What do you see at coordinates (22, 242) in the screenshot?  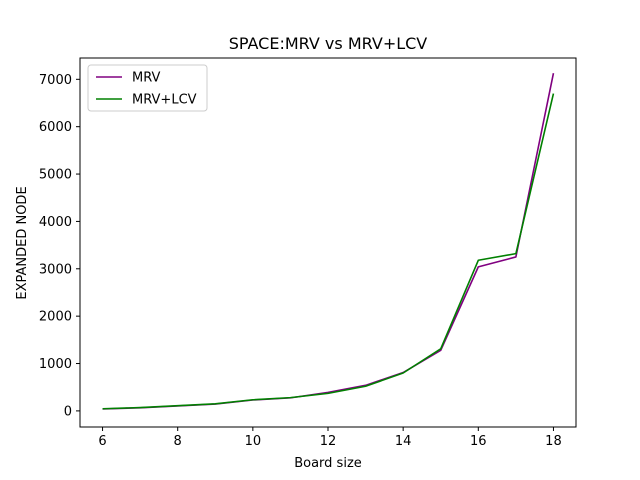 I see `y-axis-label: EXPANDED NODE` at bounding box center [22, 242].